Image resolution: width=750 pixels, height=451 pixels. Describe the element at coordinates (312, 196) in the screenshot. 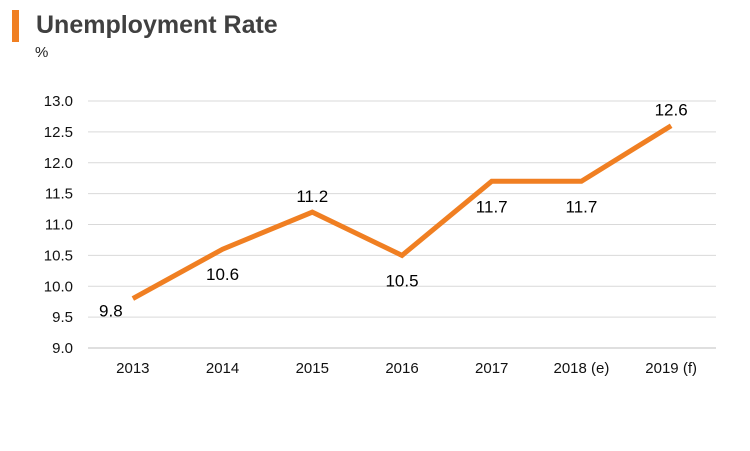

I see `data-label: 11.2` at that location.